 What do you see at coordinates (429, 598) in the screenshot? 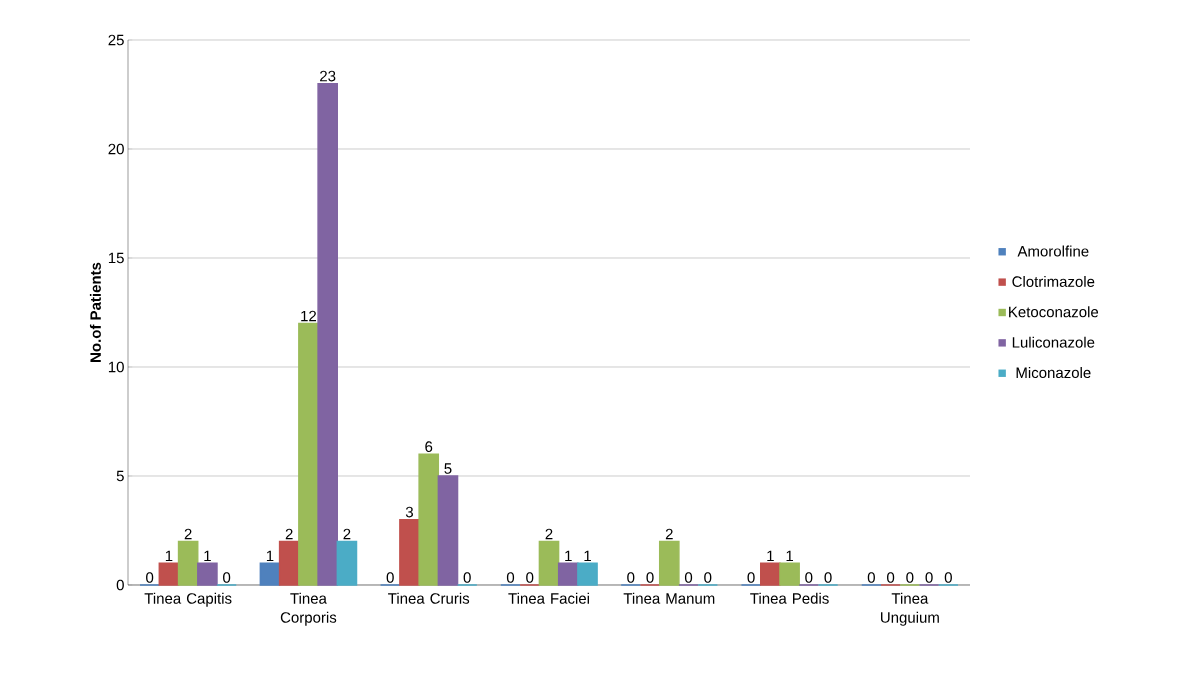
I see `x-tick-label: Tinea Cruris` at bounding box center [429, 598].